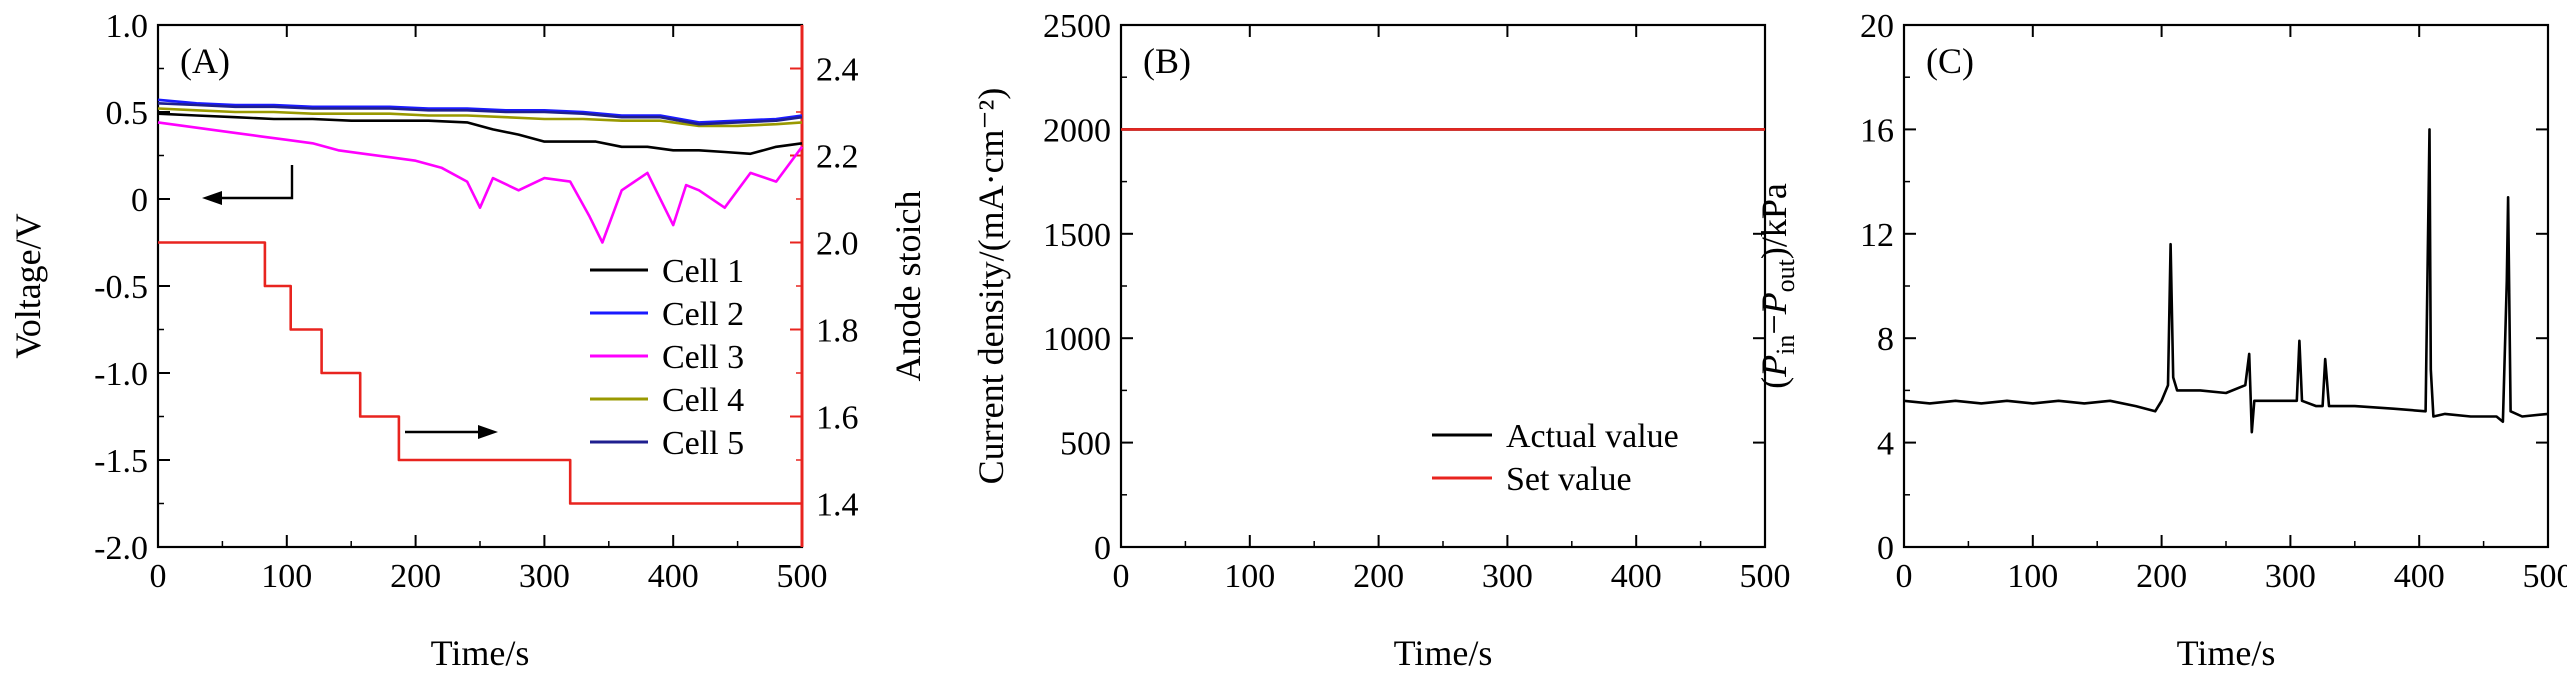 Image resolution: width=2567 pixels, height=697 pixels. Describe the element at coordinates (837, 157) in the screenshot. I see `y2-tick-label: 2.2` at that location.